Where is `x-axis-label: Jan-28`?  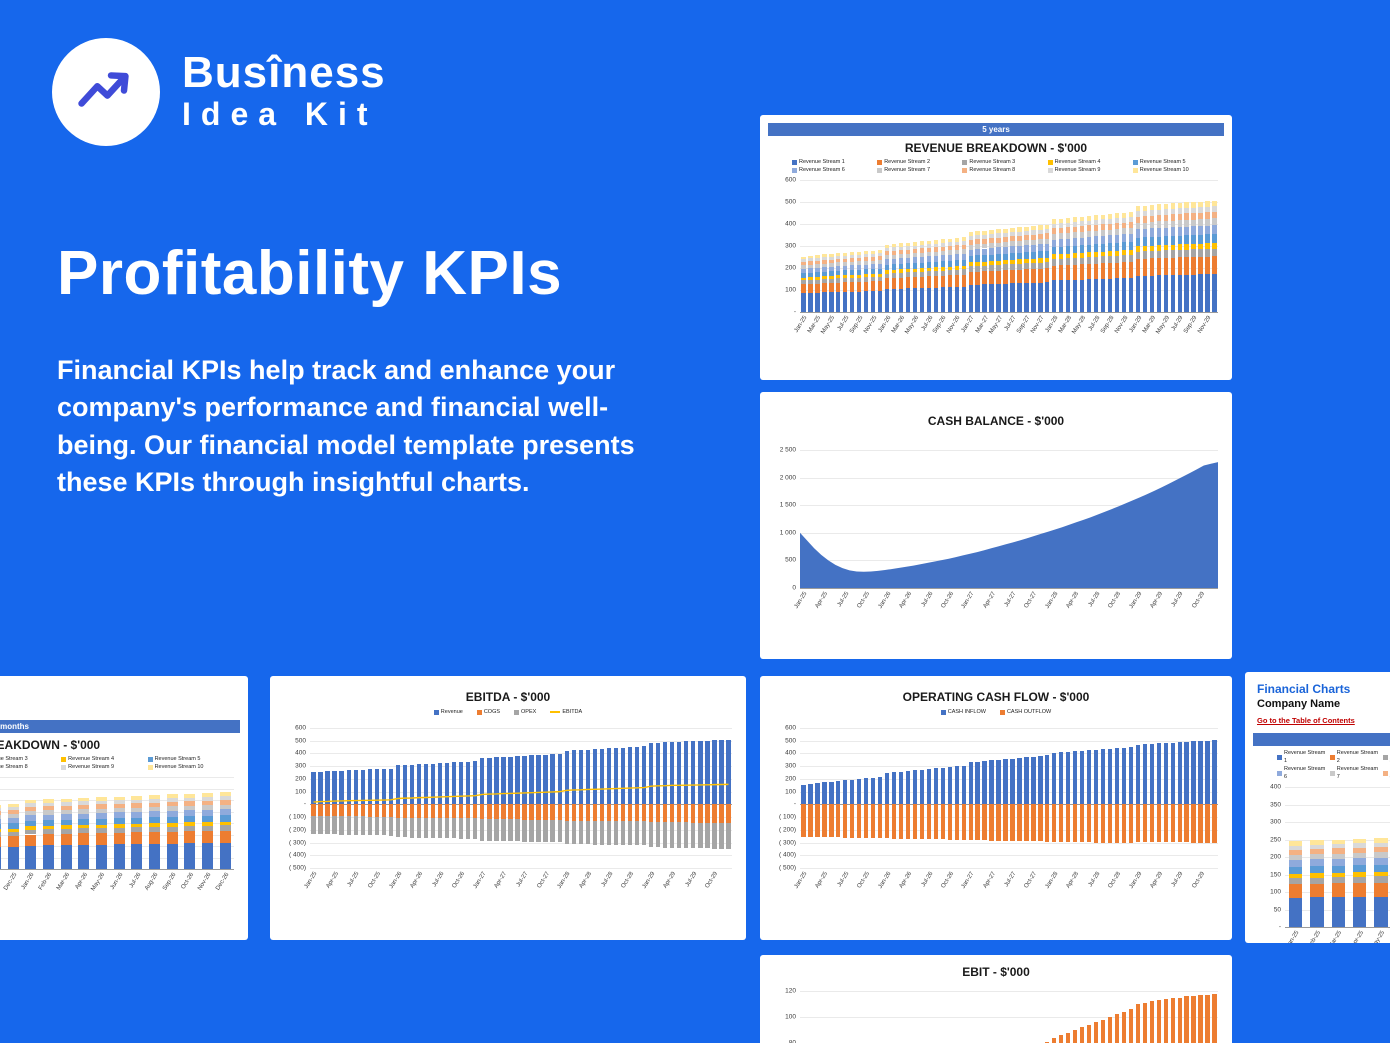 x-axis-label: Jan-28 is located at coordinates (1052, 600).